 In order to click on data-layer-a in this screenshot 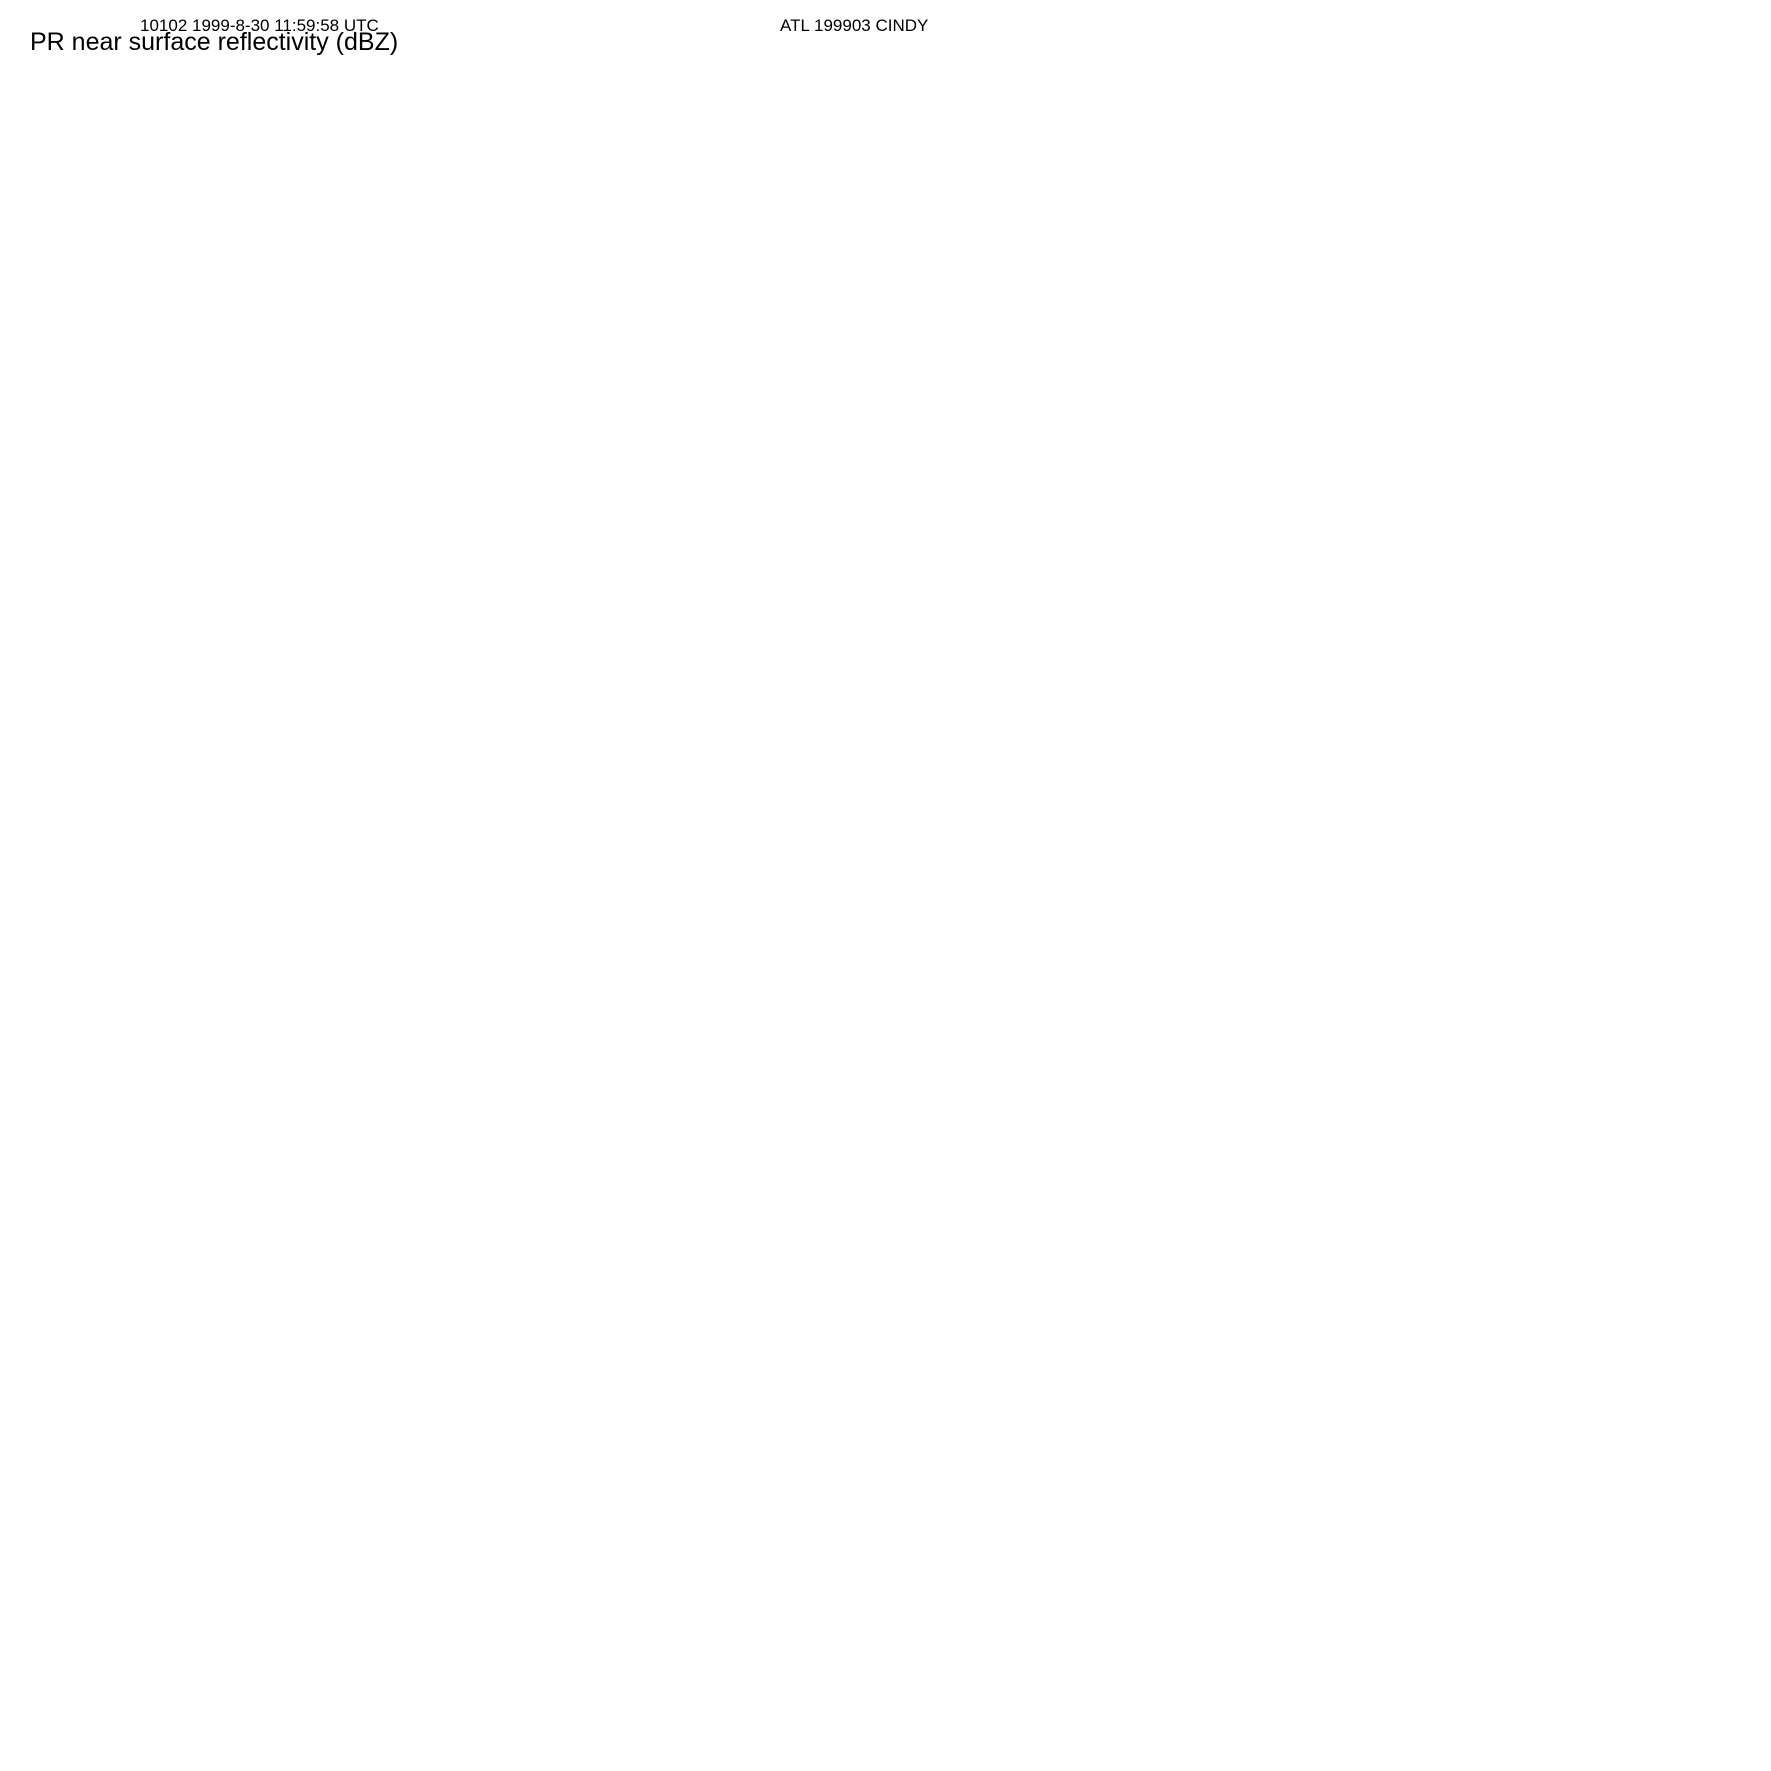, I will do `click(235, 295)`.